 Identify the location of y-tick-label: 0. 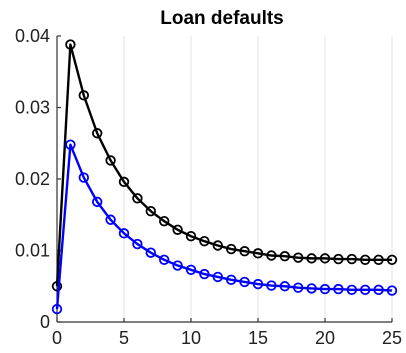
(45, 322).